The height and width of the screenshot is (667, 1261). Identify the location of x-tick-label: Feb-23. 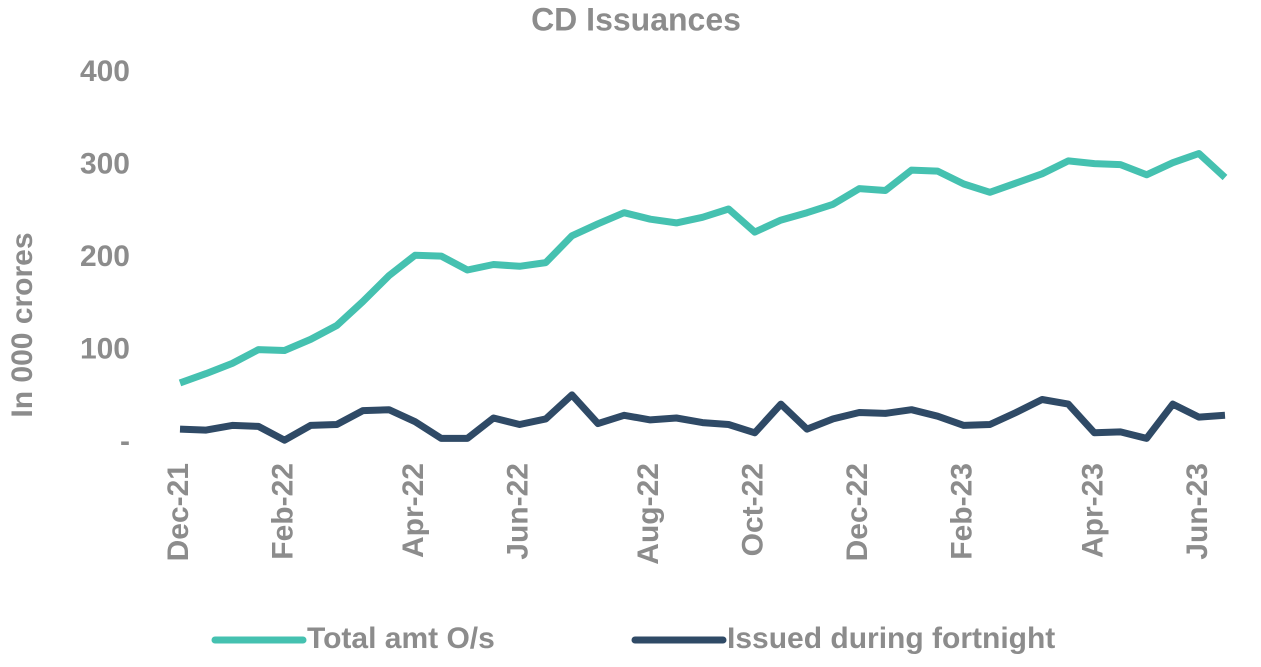
(962, 511).